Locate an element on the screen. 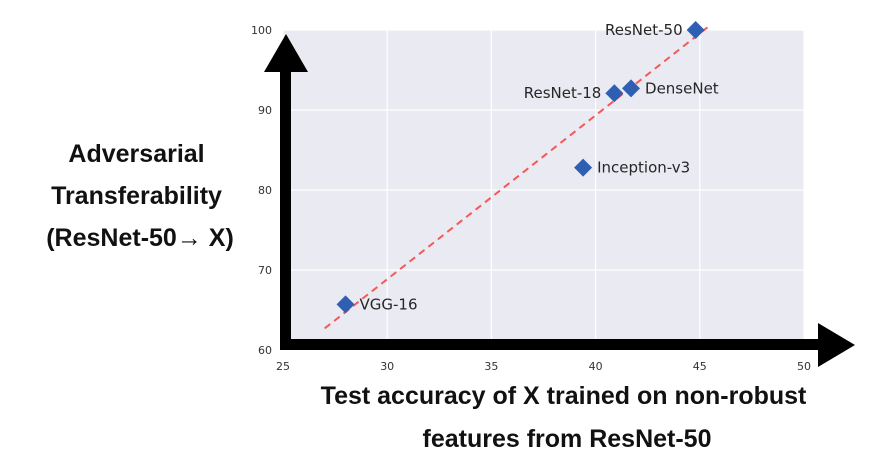  x-axis-arrow is located at coordinates (567, 345).